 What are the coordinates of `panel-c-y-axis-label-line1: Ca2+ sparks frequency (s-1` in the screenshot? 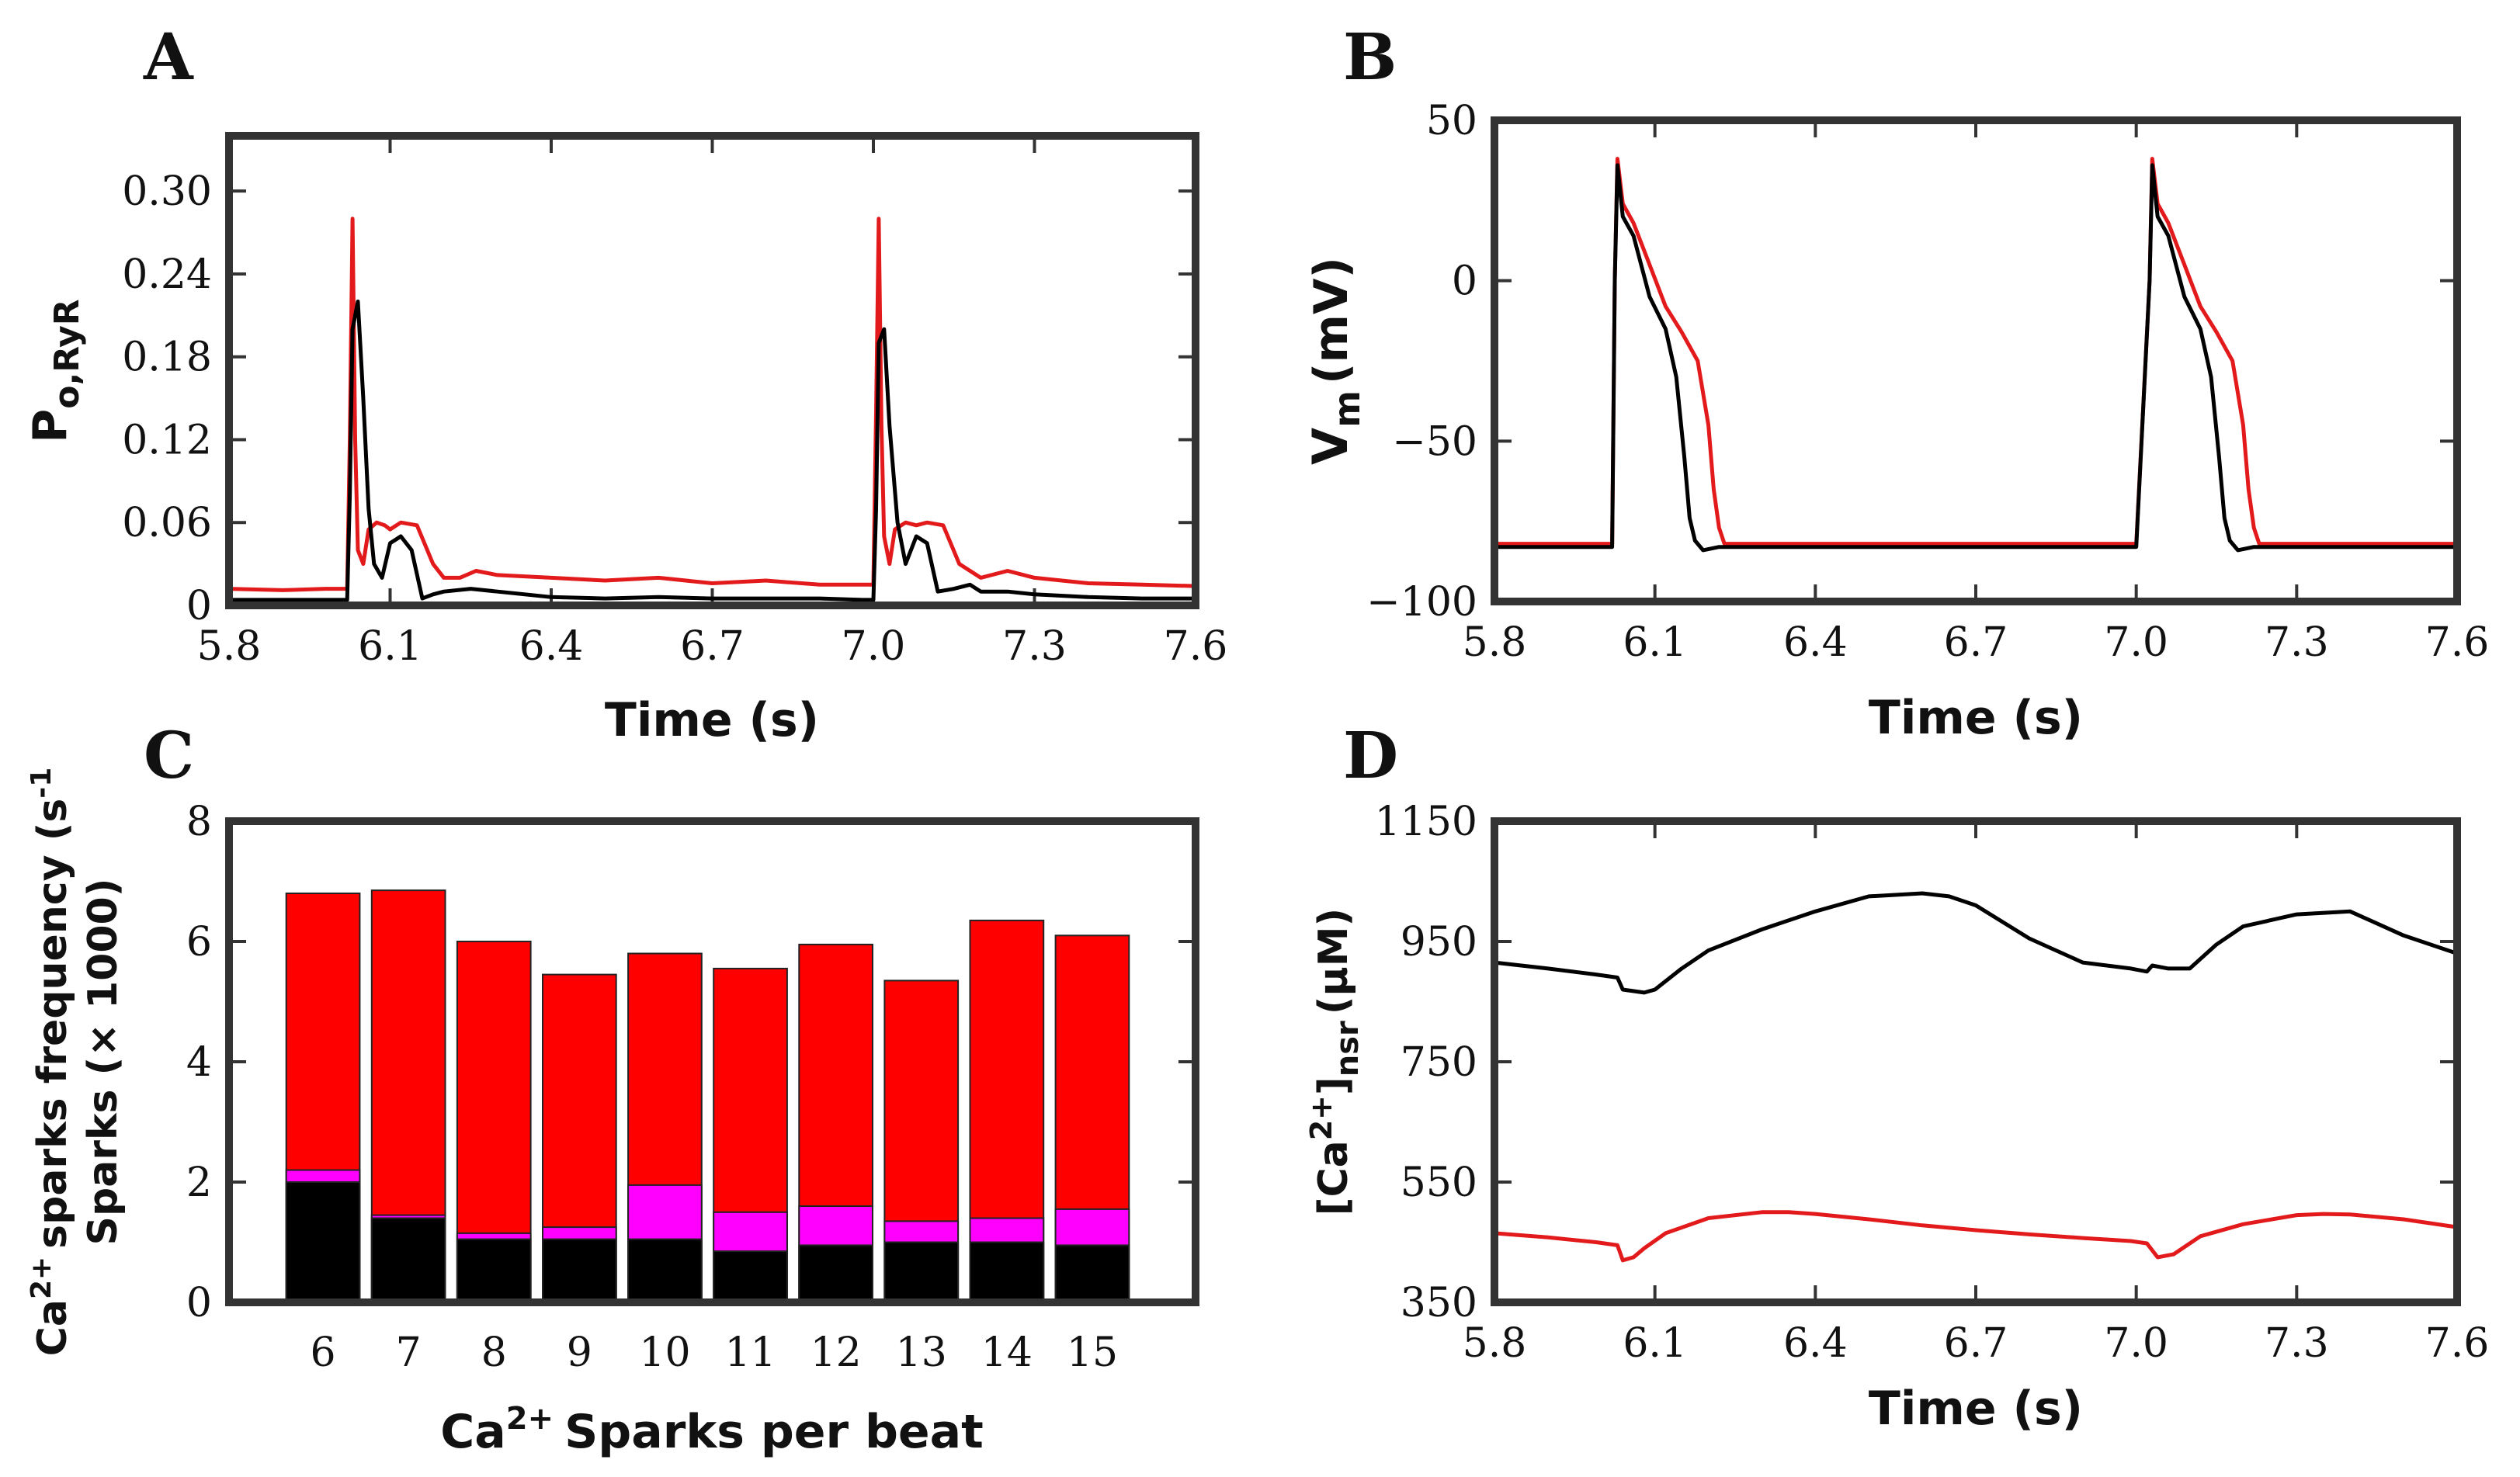 It's located at (51, 1062).